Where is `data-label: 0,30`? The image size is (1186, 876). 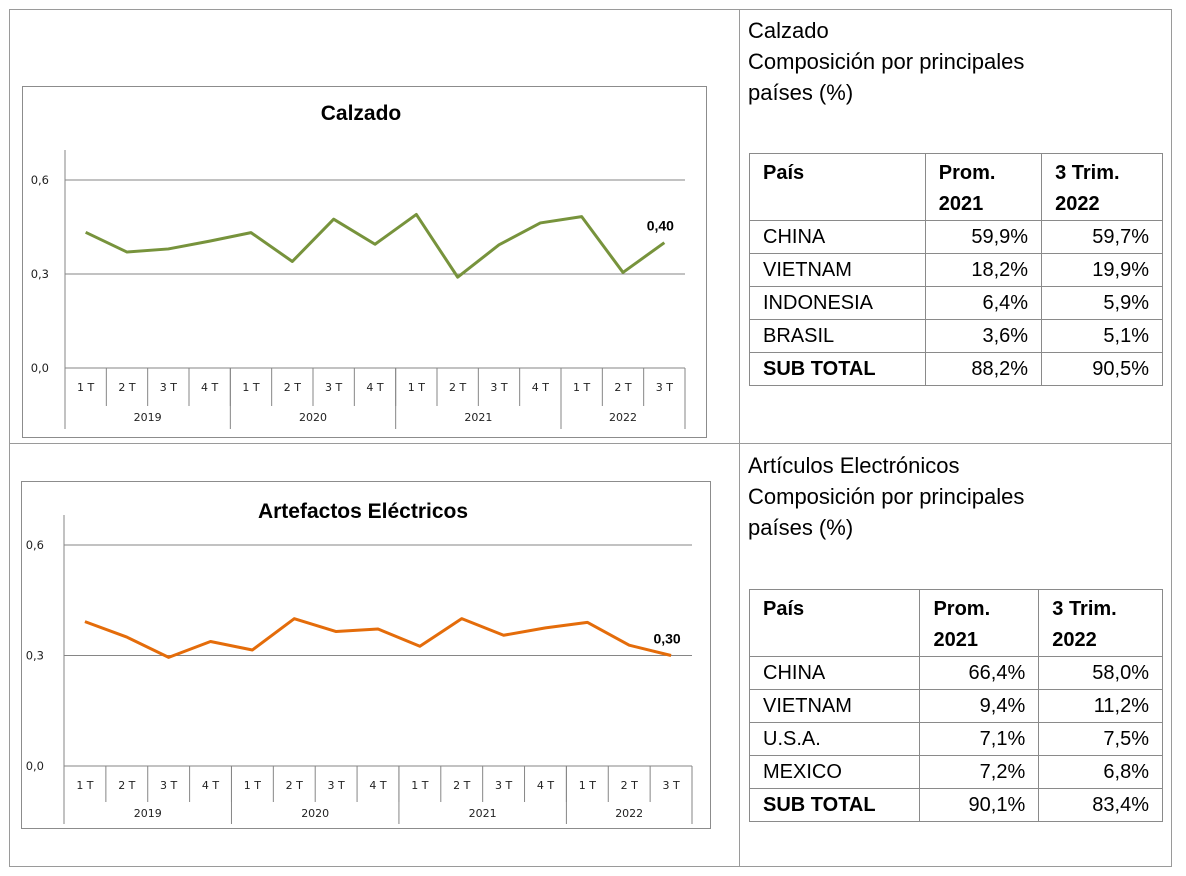
data-label: 0,30 is located at coordinates (666, 639).